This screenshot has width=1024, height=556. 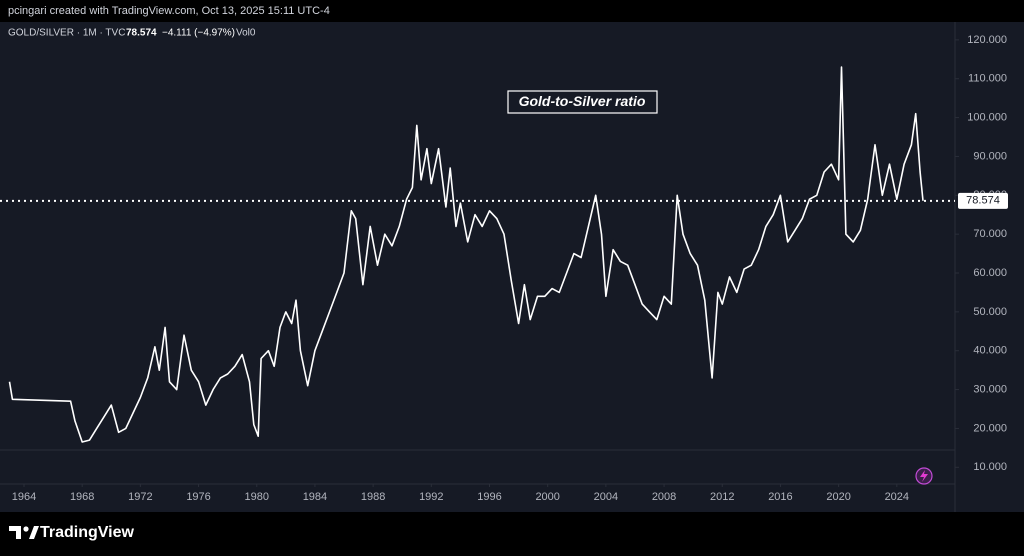 What do you see at coordinates (990, 428) in the screenshot?
I see `y-tick-label: 20.000` at bounding box center [990, 428].